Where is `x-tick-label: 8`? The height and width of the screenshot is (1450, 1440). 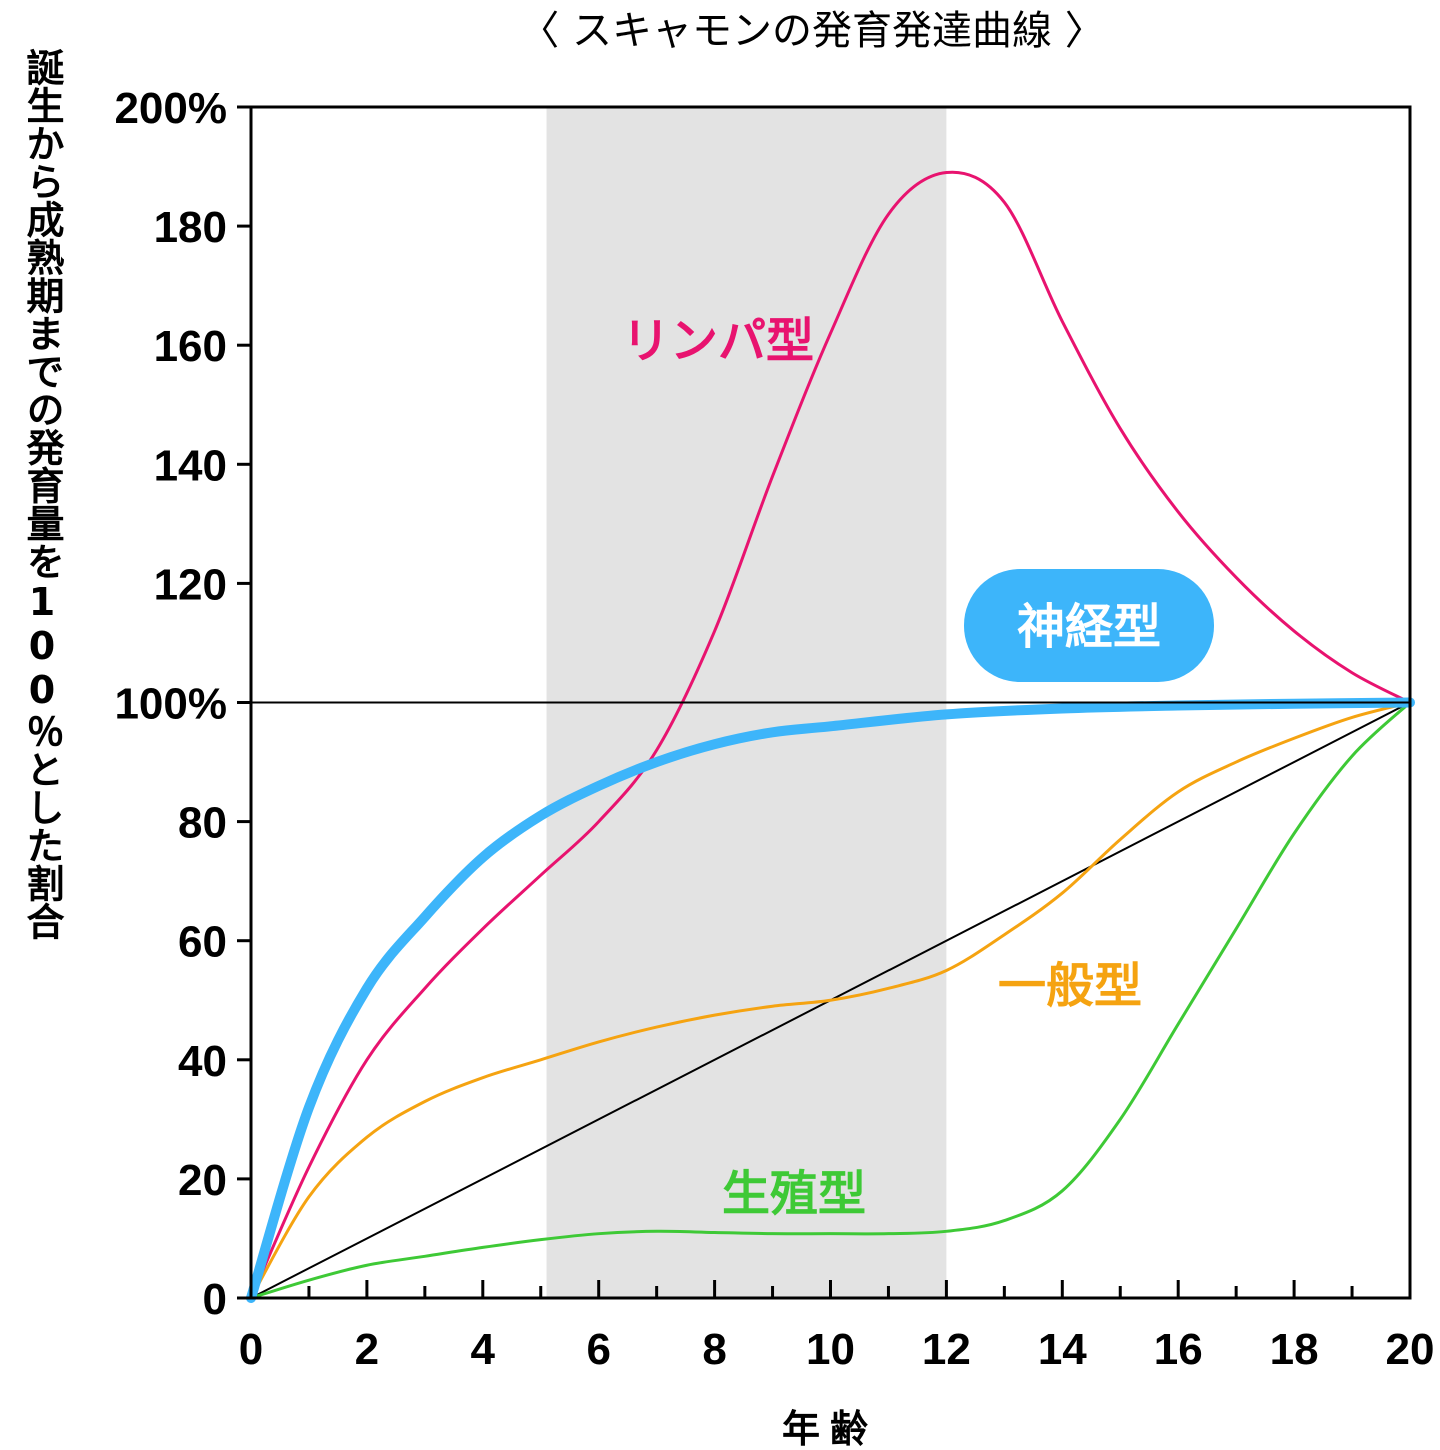
x-tick-label: 8 is located at coordinates (714, 1349).